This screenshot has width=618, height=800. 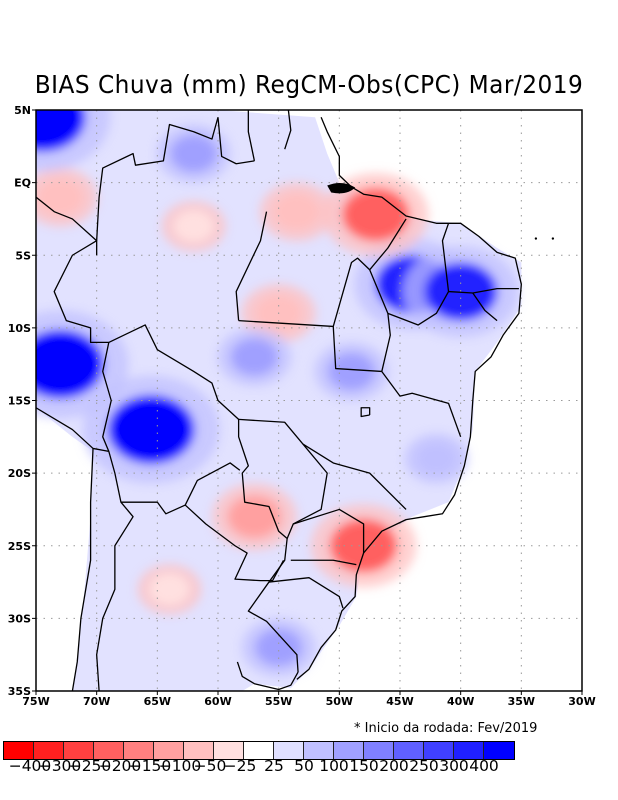 I want to click on colorbar-label: 400, so click(x=484, y=766).